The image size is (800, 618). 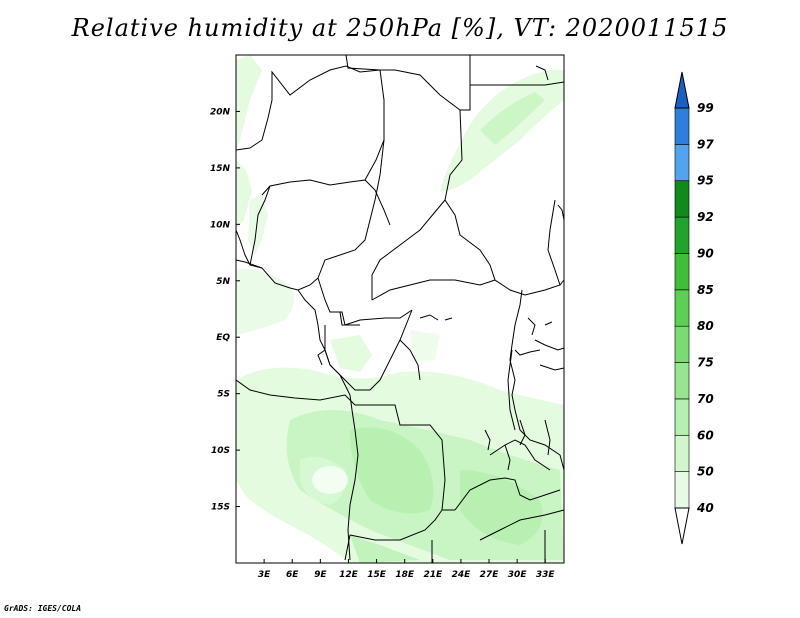 What do you see at coordinates (518, 575) in the screenshot?
I see `lon-label: 30E` at bounding box center [518, 575].